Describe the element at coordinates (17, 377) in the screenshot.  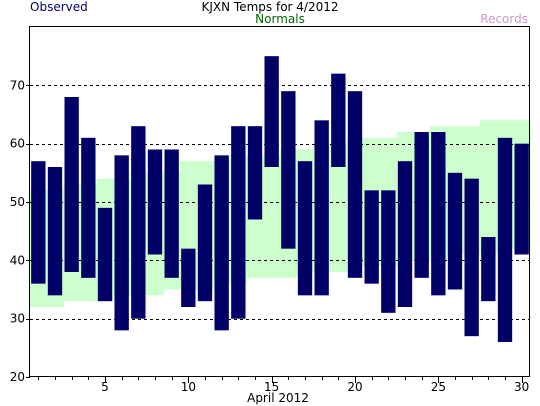
I see `y-tick-label-20: 20` at that location.